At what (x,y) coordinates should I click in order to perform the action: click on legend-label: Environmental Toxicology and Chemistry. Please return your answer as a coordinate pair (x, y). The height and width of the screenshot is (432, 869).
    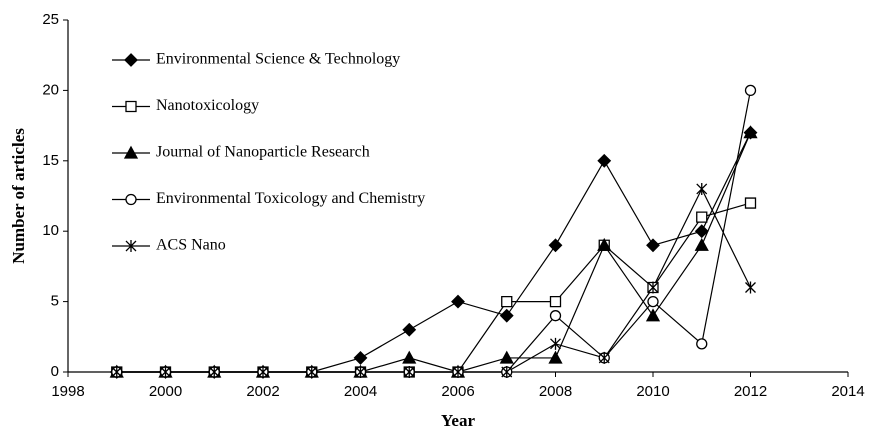
    Looking at the image, I should click on (290, 198).